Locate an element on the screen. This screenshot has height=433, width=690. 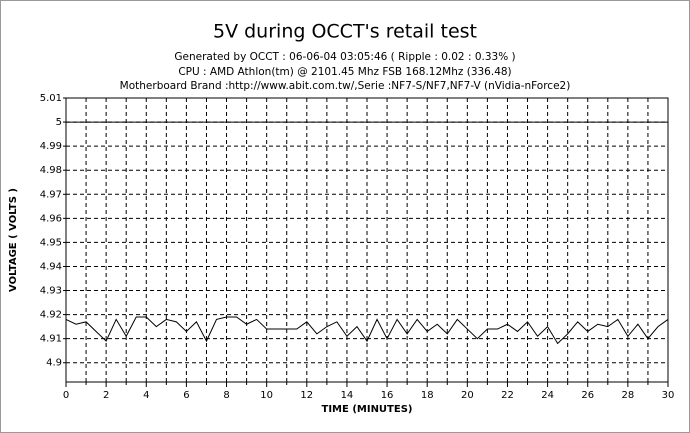
x-tick-label: 0 is located at coordinates (66, 395).